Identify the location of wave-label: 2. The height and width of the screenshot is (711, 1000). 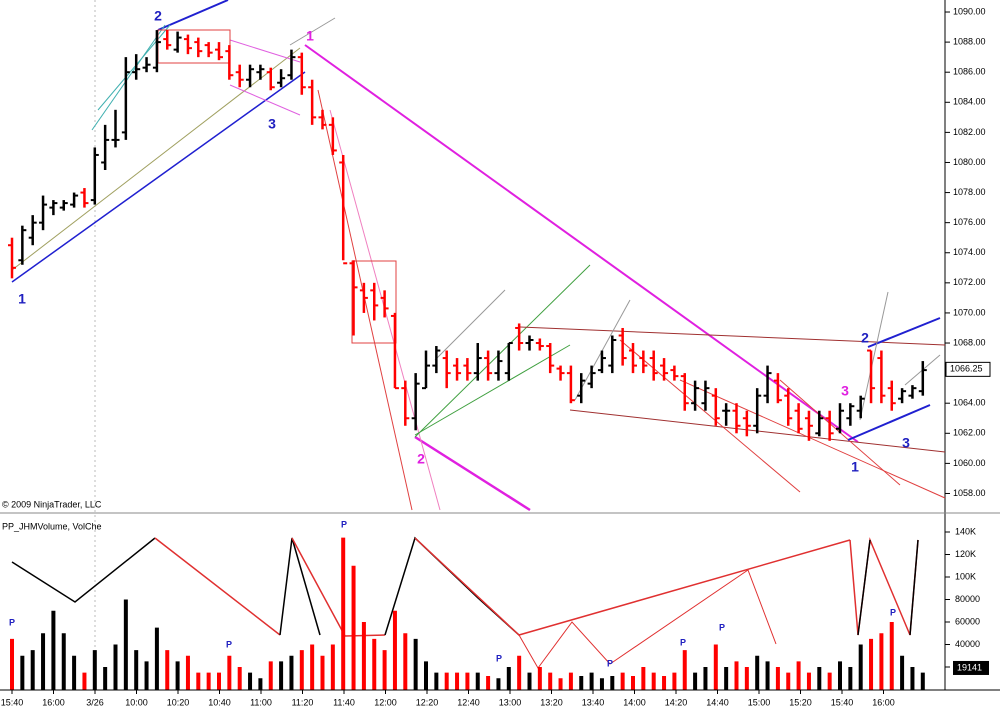
(865, 338).